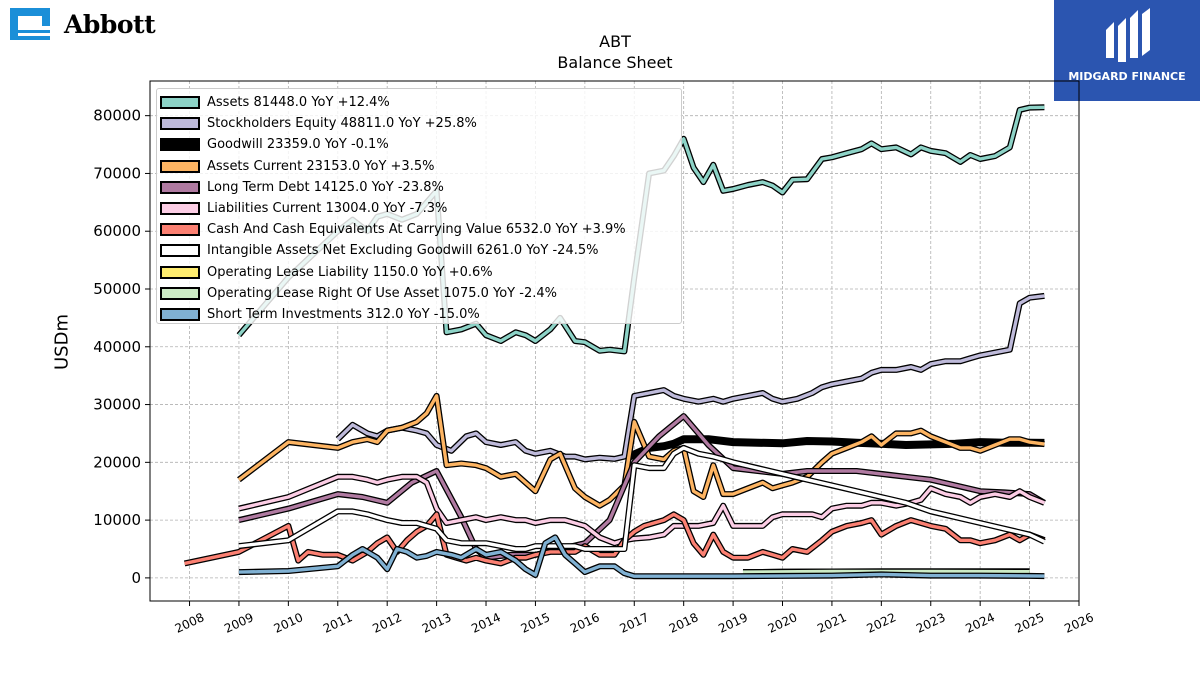 The width and height of the screenshot is (1200, 675). I want to click on legend-item: Assets Current 23153.0 YoY +3.5%, so click(419, 166).